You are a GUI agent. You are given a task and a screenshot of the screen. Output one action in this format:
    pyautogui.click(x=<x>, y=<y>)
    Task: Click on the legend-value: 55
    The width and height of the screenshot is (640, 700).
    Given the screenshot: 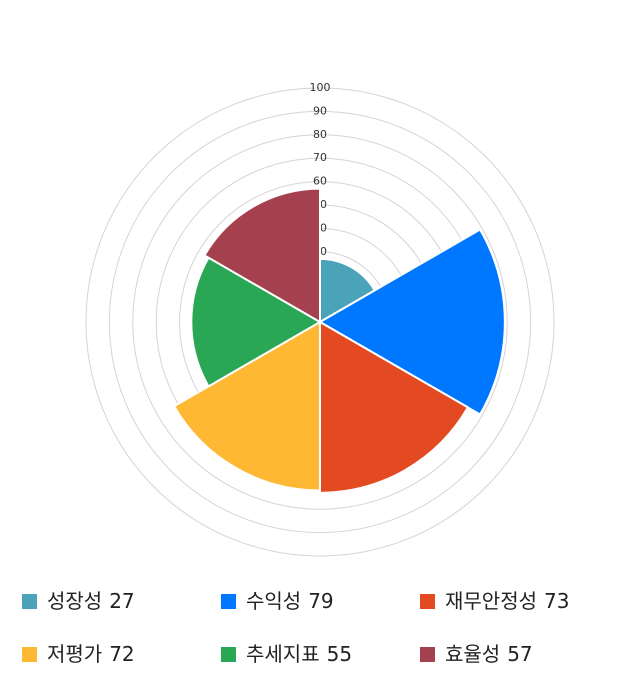 What is the action you would take?
    pyautogui.click(x=339, y=654)
    